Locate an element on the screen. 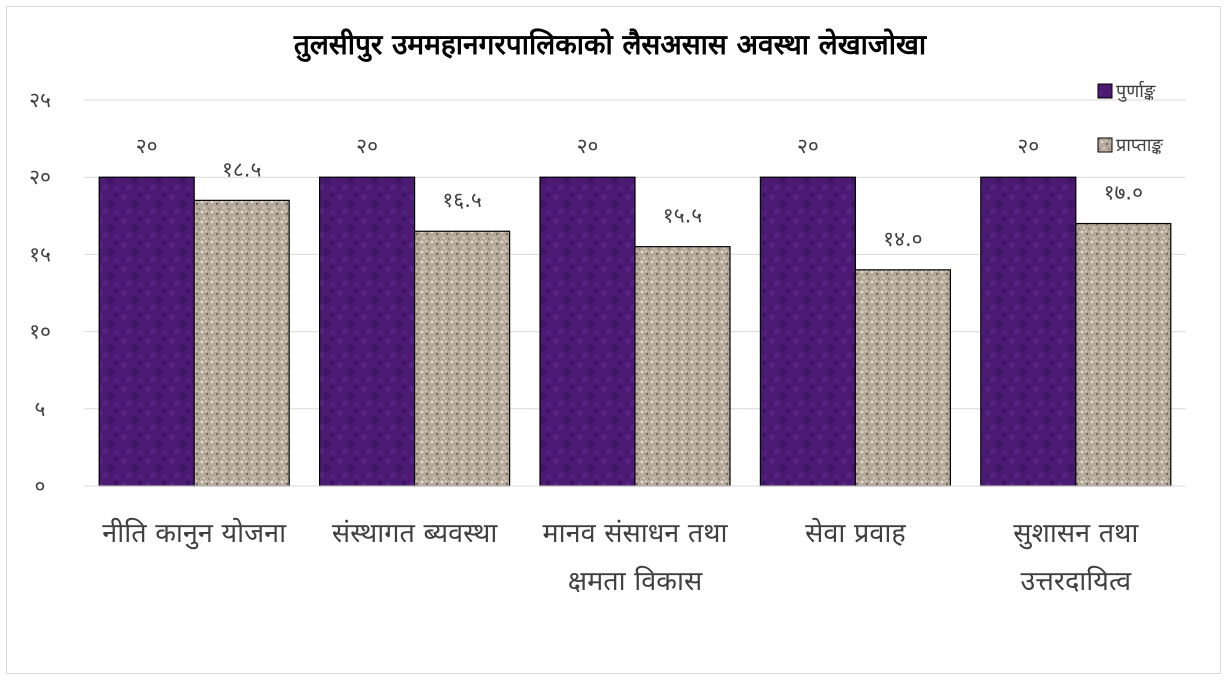 The width and height of the screenshot is (1229, 682). y-axis: ० ५ १० १५ २० २५ is located at coordinates (40, 293).